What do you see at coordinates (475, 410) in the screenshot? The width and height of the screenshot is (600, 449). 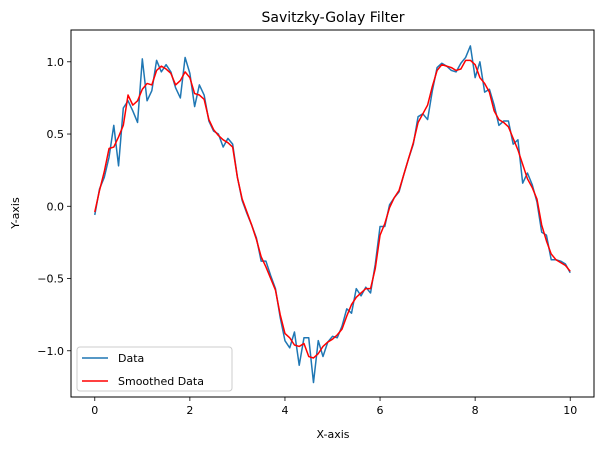 I see `x-tick-label: 8` at bounding box center [475, 410].